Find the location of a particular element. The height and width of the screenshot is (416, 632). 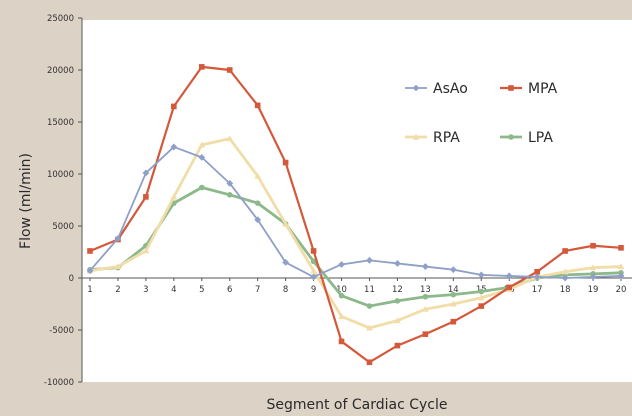

y-tick-label: 20000 is located at coordinates (60, 71).